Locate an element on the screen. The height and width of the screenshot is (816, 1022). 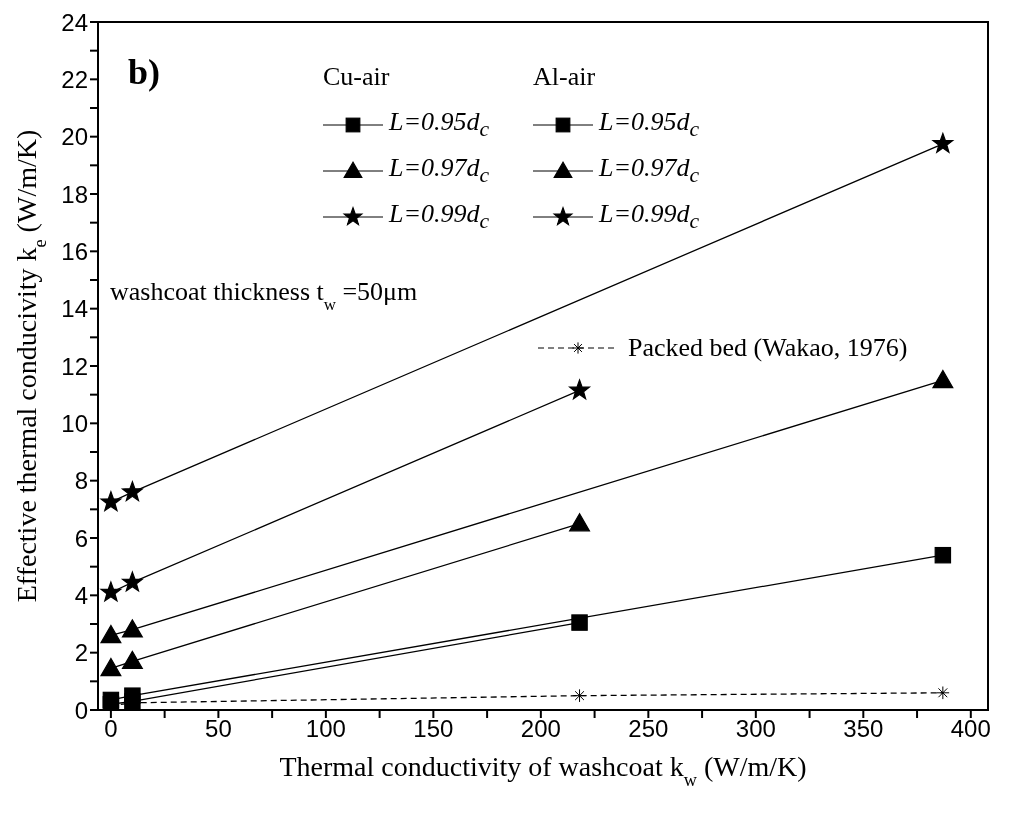
y-tick-label: 12 is located at coordinates (74, 366).